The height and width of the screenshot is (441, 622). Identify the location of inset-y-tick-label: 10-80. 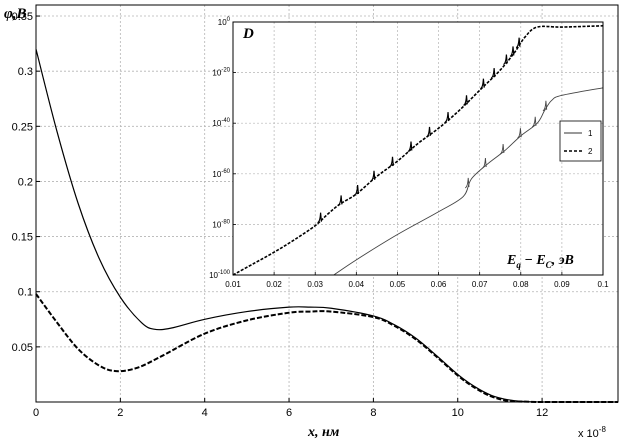
(221, 224).